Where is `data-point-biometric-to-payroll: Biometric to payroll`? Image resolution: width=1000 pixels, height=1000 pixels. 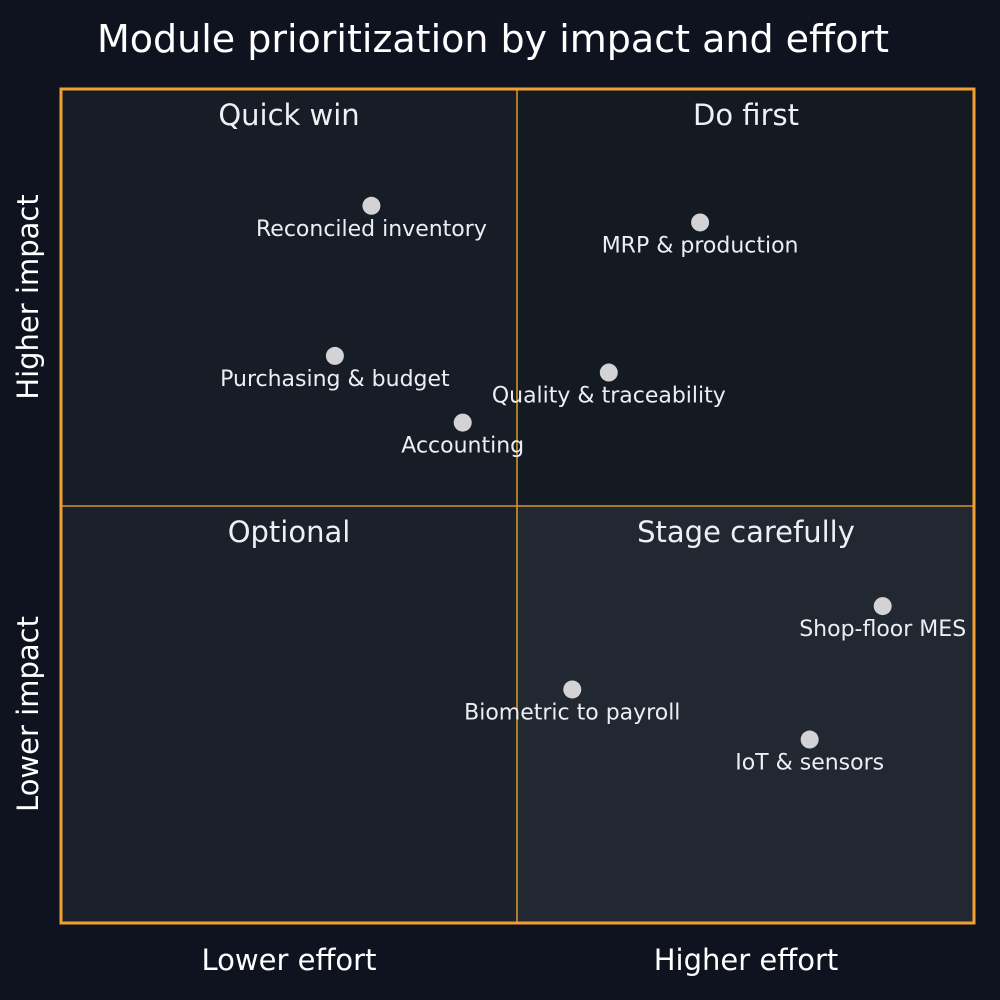 data-point-biometric-to-payroll: Biometric to payroll is located at coordinates (572, 702).